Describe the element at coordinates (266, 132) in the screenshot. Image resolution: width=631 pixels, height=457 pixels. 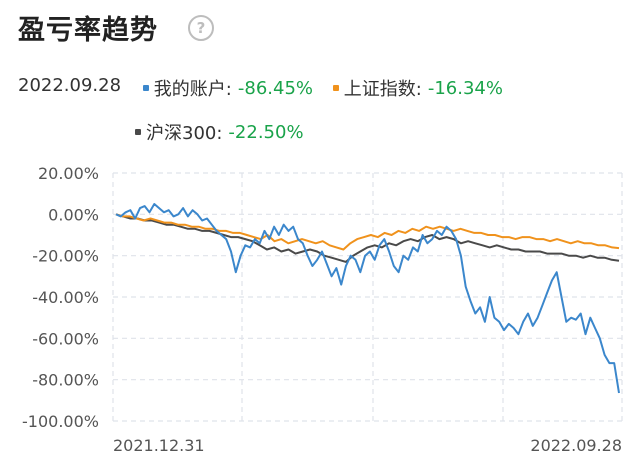
I see `legend-value-hs300: -22.50%` at that location.